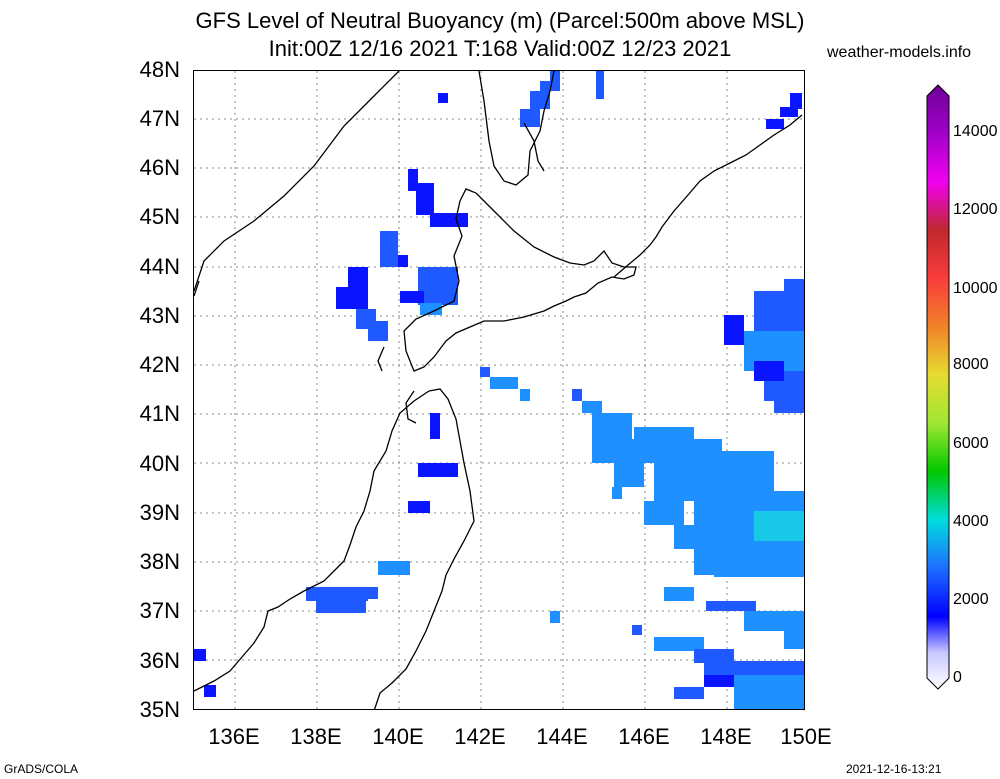 This screenshot has height=779, width=1000. What do you see at coordinates (316, 736) in the screenshot?
I see `lon-label-138e: 138E` at bounding box center [316, 736].